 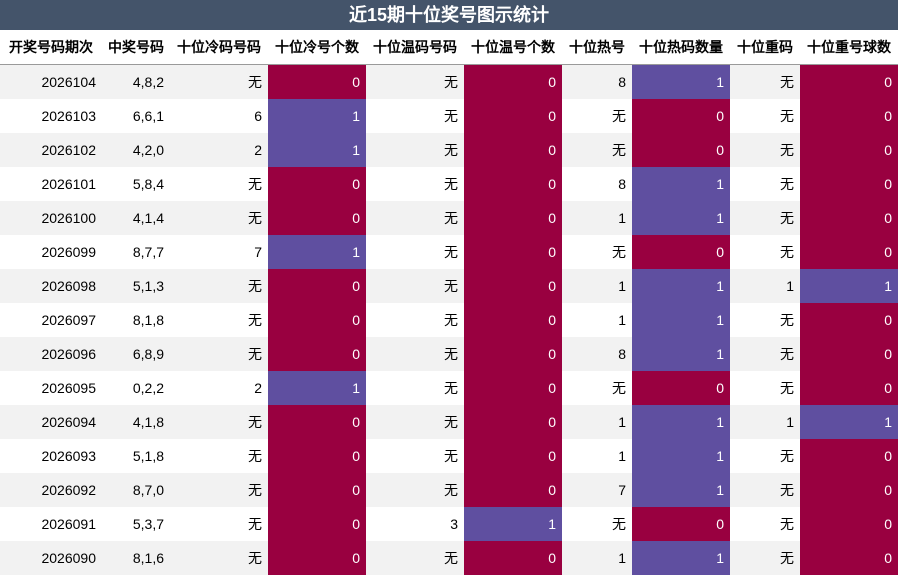 What do you see at coordinates (136, 524) in the screenshot?
I see `table-cell: 5,3,7` at bounding box center [136, 524].